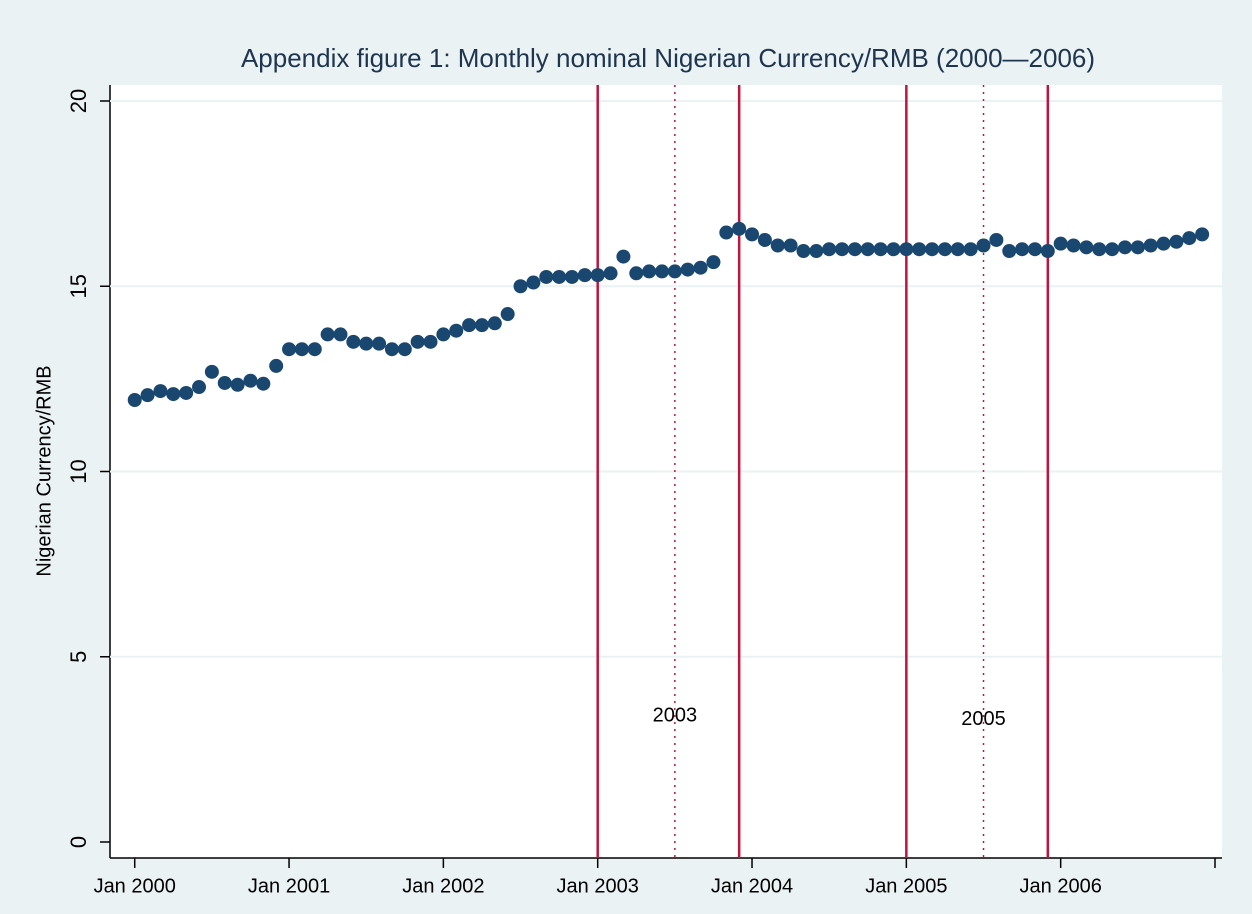 The image size is (1252, 914). I want to click on x-tick-label: Jan 2004, so click(752, 886).